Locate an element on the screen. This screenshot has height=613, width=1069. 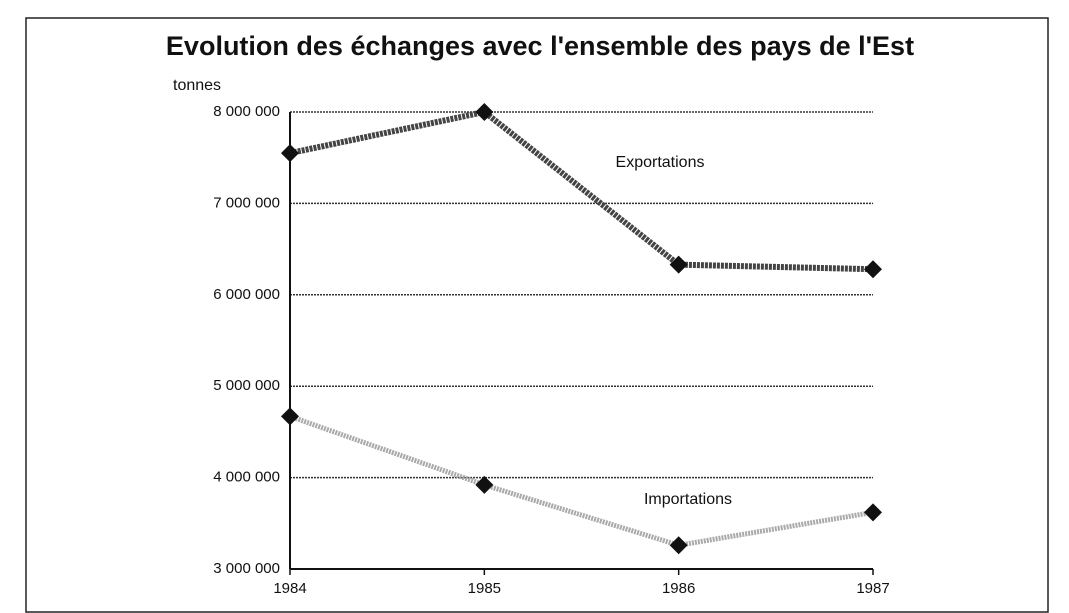
series-label: Exportations is located at coordinates (660, 162).